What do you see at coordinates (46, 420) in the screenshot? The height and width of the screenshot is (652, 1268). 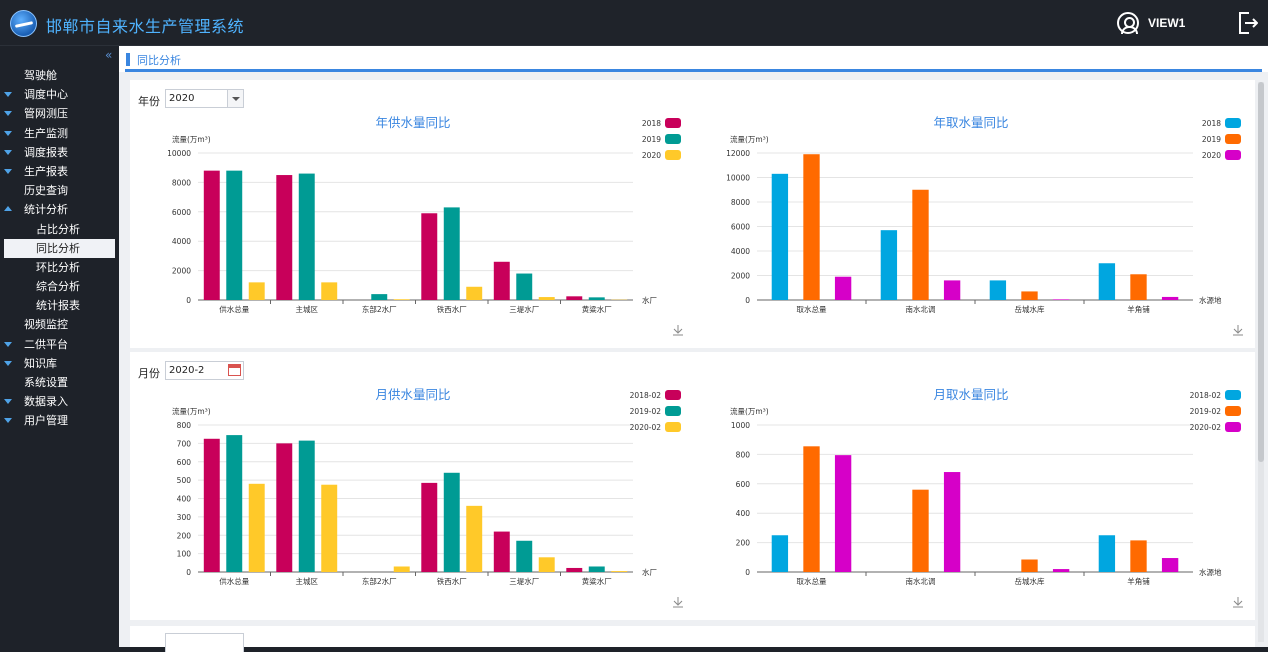 I see `sidebar-item-label: 用户管理` at bounding box center [46, 420].